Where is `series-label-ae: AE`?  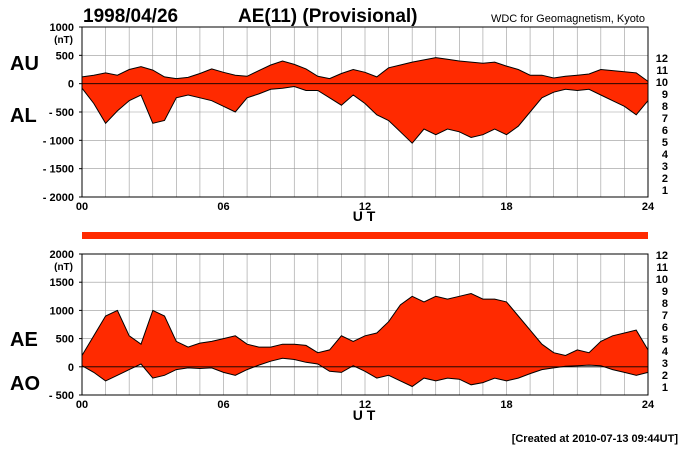
series-label-ae: AE is located at coordinates (24, 340).